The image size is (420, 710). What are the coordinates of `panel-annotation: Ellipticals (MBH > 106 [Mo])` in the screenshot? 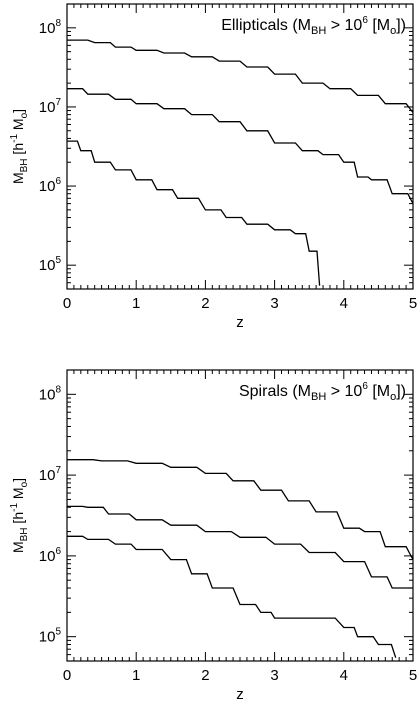 It's located at (313, 26).